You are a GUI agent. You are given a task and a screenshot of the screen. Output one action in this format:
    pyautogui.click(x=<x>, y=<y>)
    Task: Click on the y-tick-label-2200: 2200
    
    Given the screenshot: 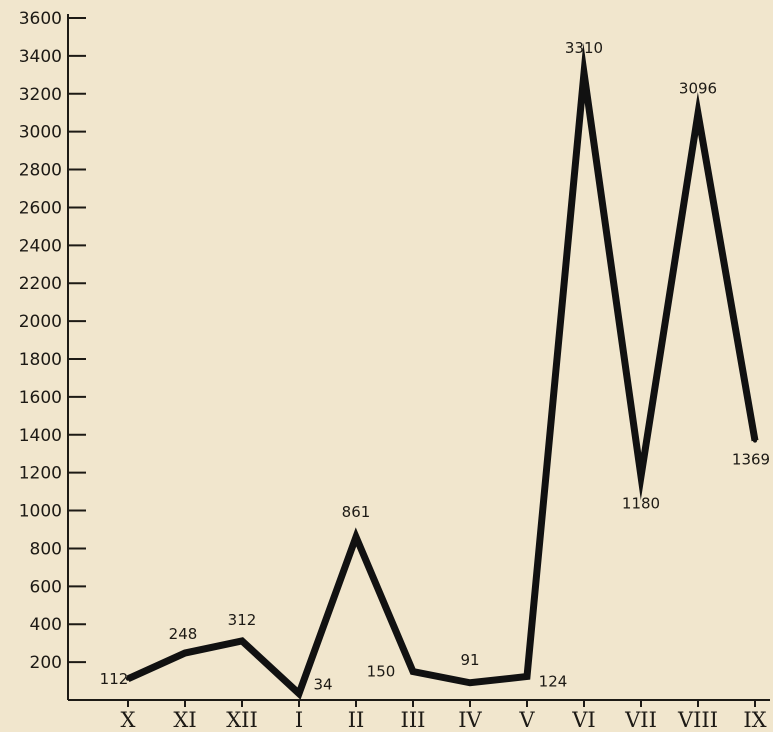 What is the action you would take?
    pyautogui.click(x=40, y=284)
    